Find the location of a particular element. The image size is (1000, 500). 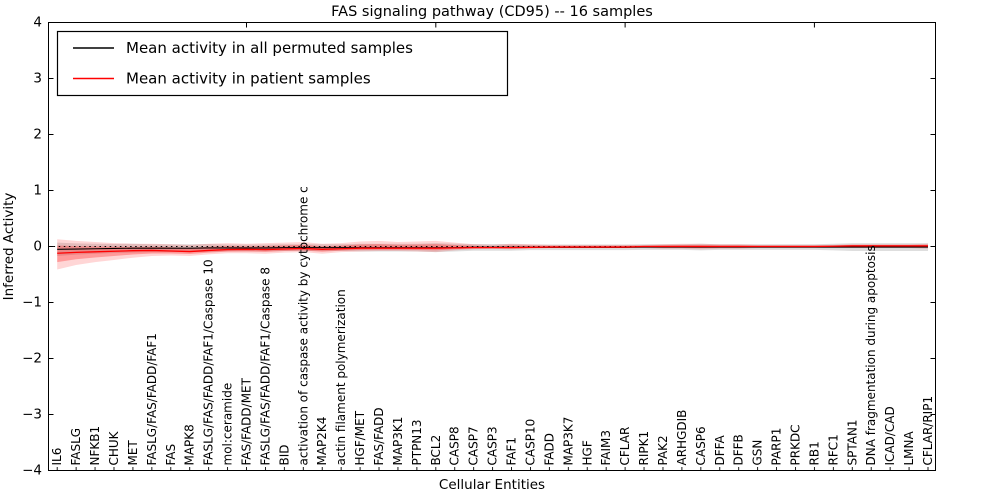

y-tick-label: 0 is located at coordinates (37, 247).